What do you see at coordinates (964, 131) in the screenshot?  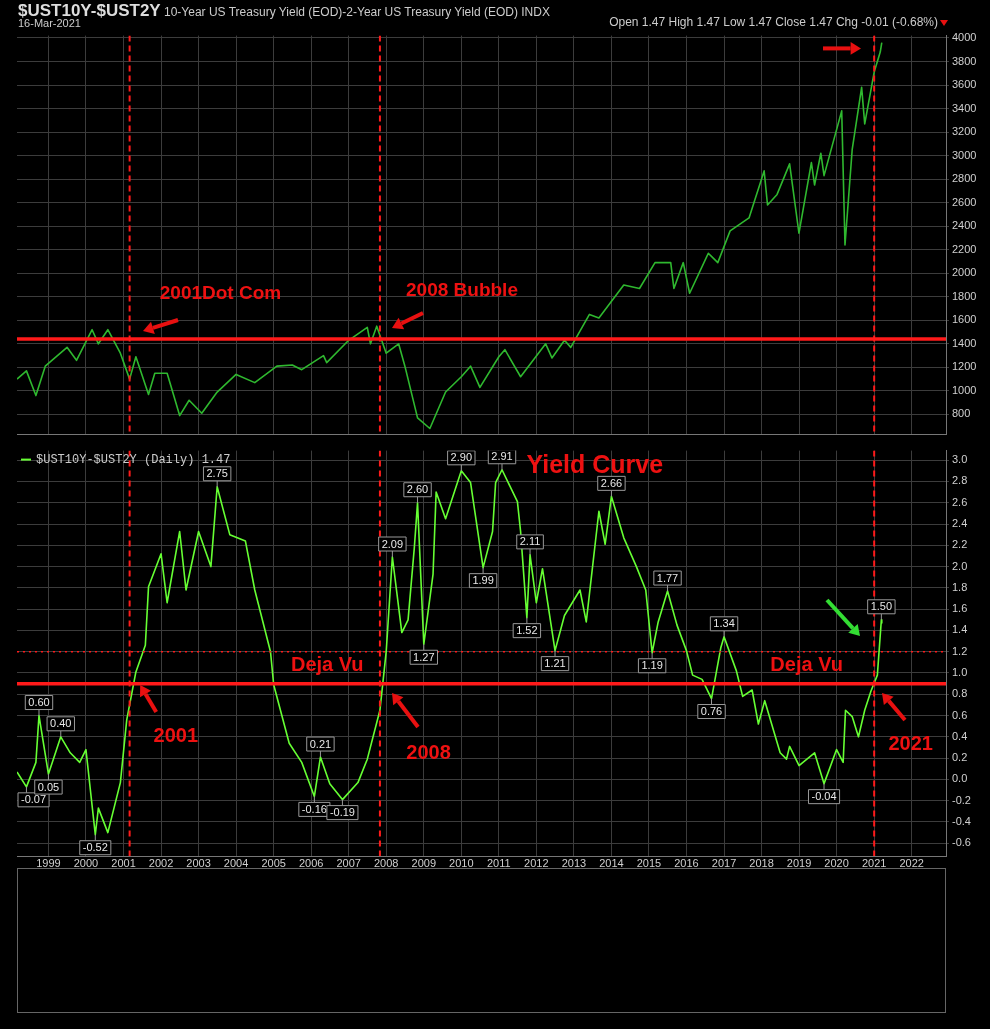 I see `y-tick-label: 3200` at bounding box center [964, 131].